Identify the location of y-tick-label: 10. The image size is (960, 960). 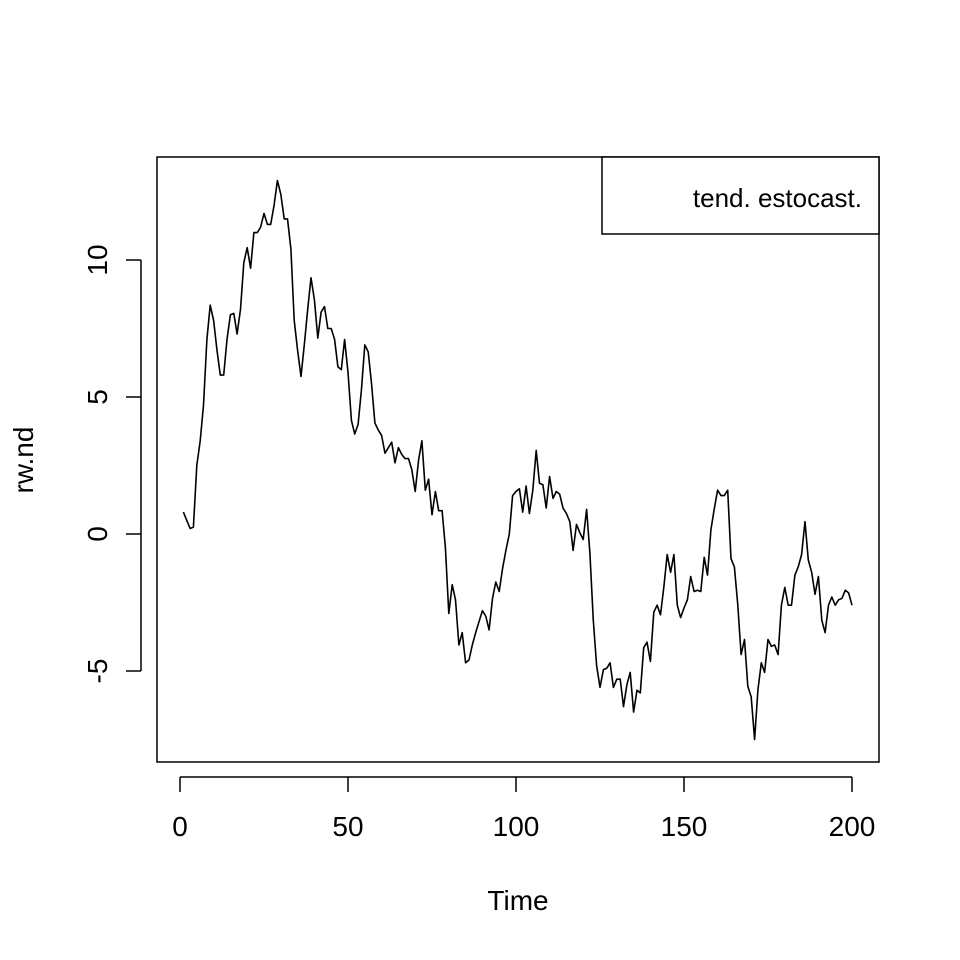
(97, 259).